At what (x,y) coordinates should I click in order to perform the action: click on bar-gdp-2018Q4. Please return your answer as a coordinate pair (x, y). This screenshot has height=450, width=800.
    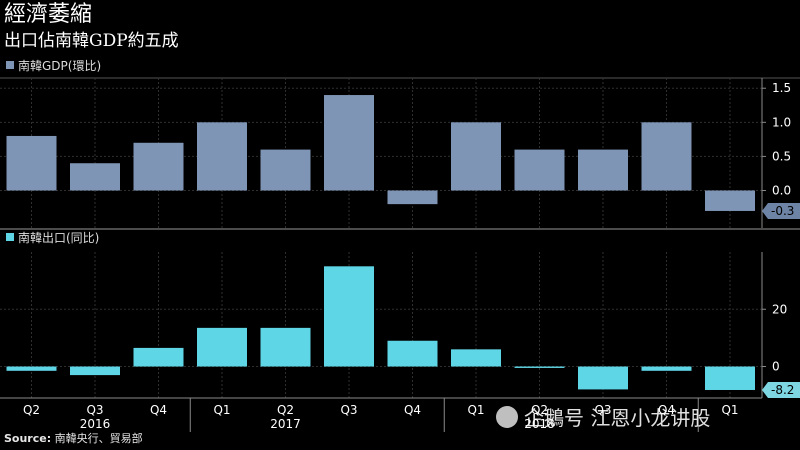
    Looking at the image, I should click on (666, 156).